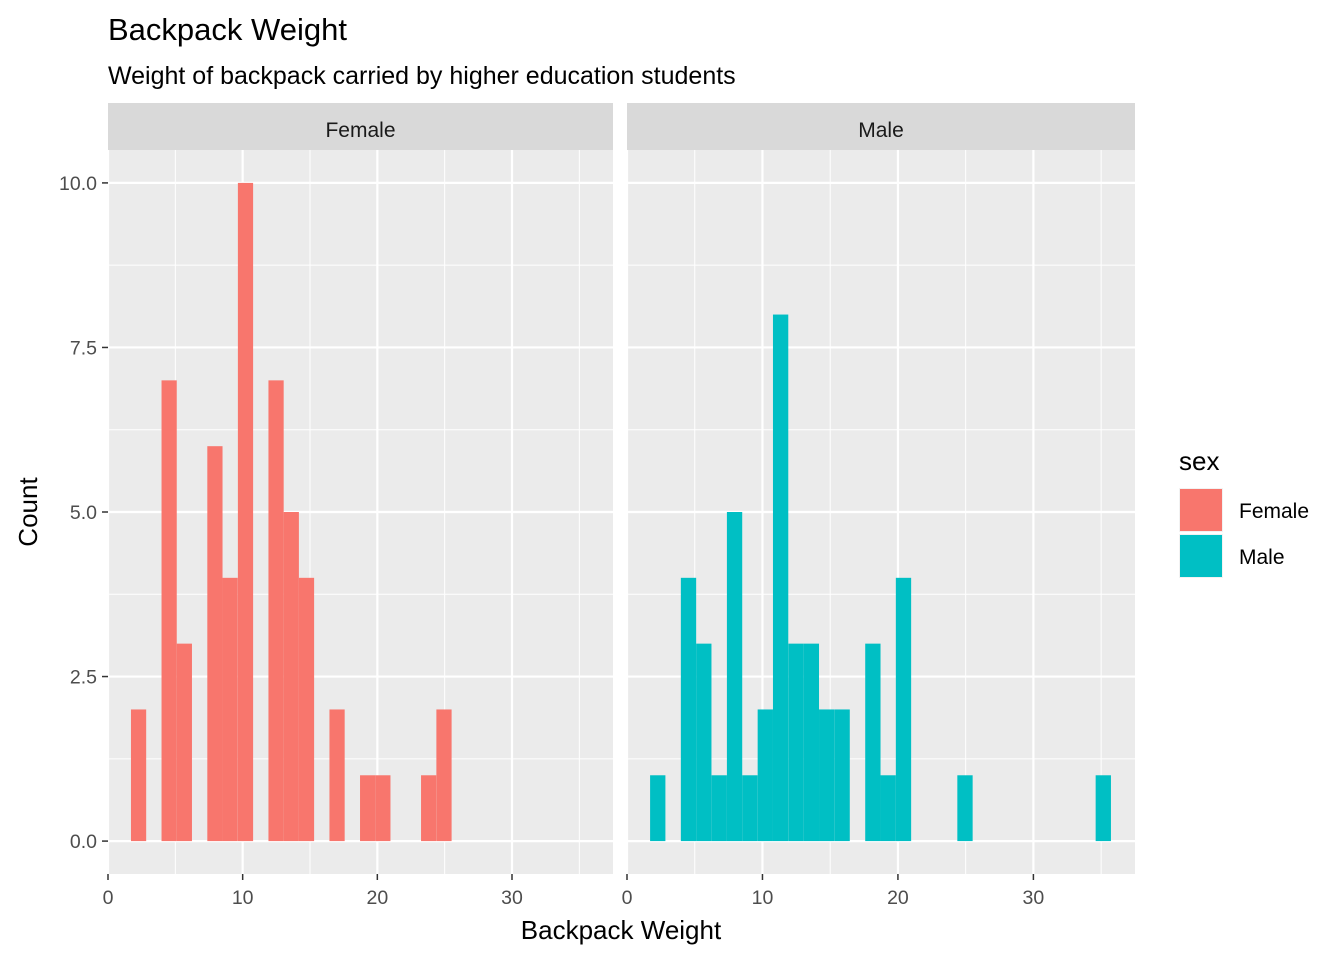  I want to click on legend-label-male: Male, so click(1262, 557).